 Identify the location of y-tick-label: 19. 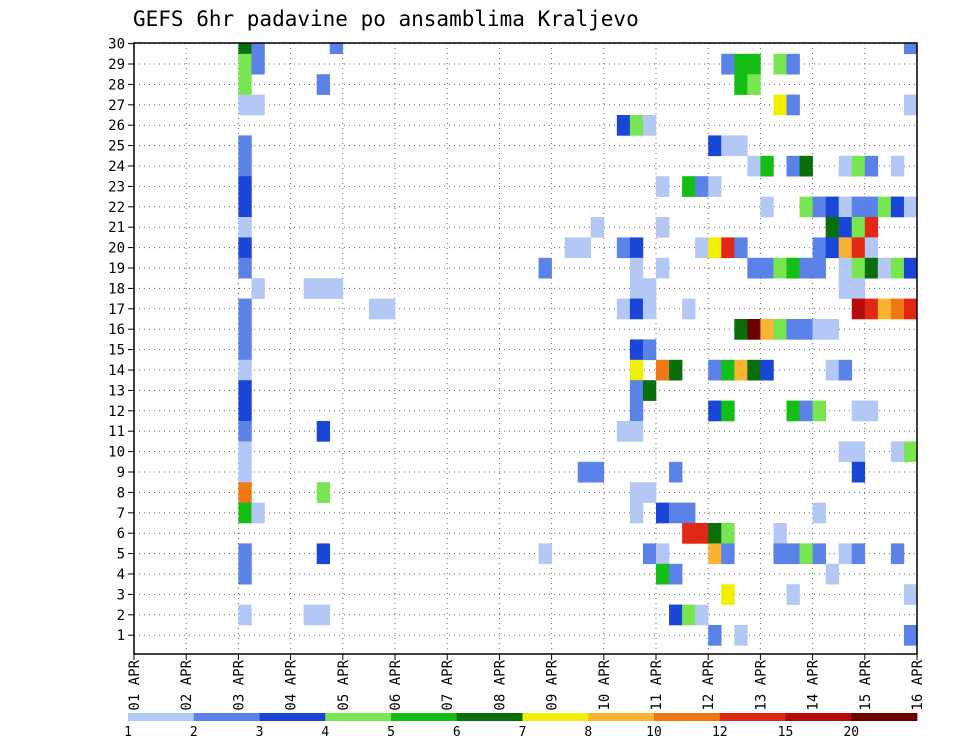
(116, 269).